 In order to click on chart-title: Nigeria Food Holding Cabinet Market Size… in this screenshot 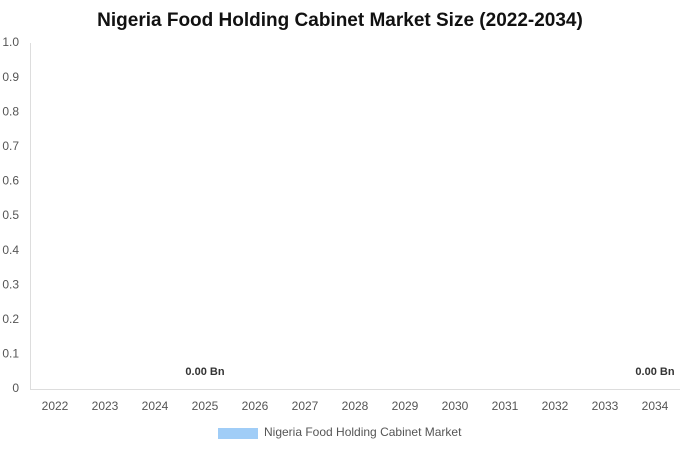, I will do `click(340, 20)`.